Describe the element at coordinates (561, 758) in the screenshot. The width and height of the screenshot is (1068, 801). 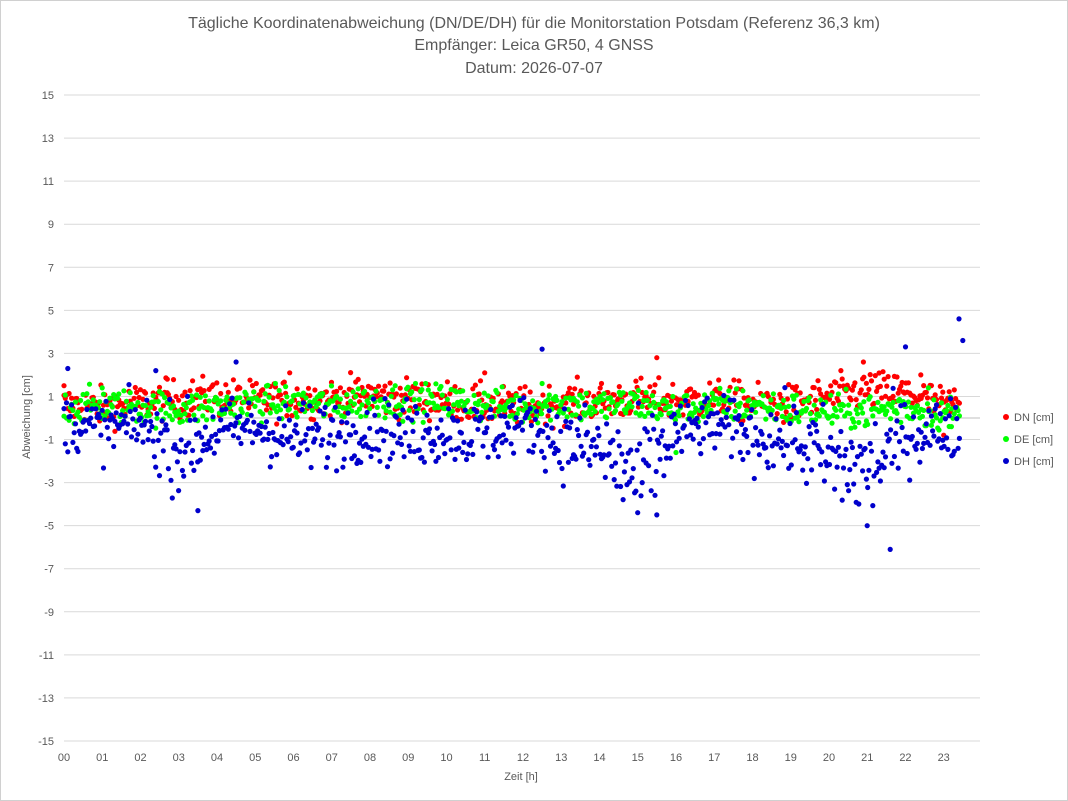
I see `x-tick-label: 13` at that location.